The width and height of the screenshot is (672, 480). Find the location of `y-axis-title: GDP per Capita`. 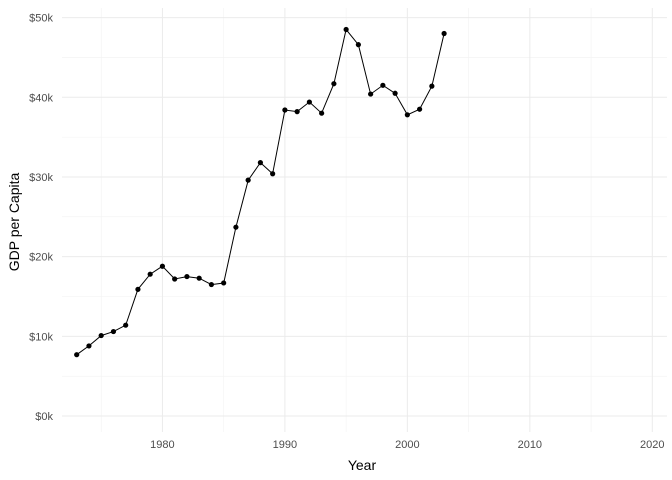

y-axis-title: GDP per Capita is located at coordinates (14, 222).